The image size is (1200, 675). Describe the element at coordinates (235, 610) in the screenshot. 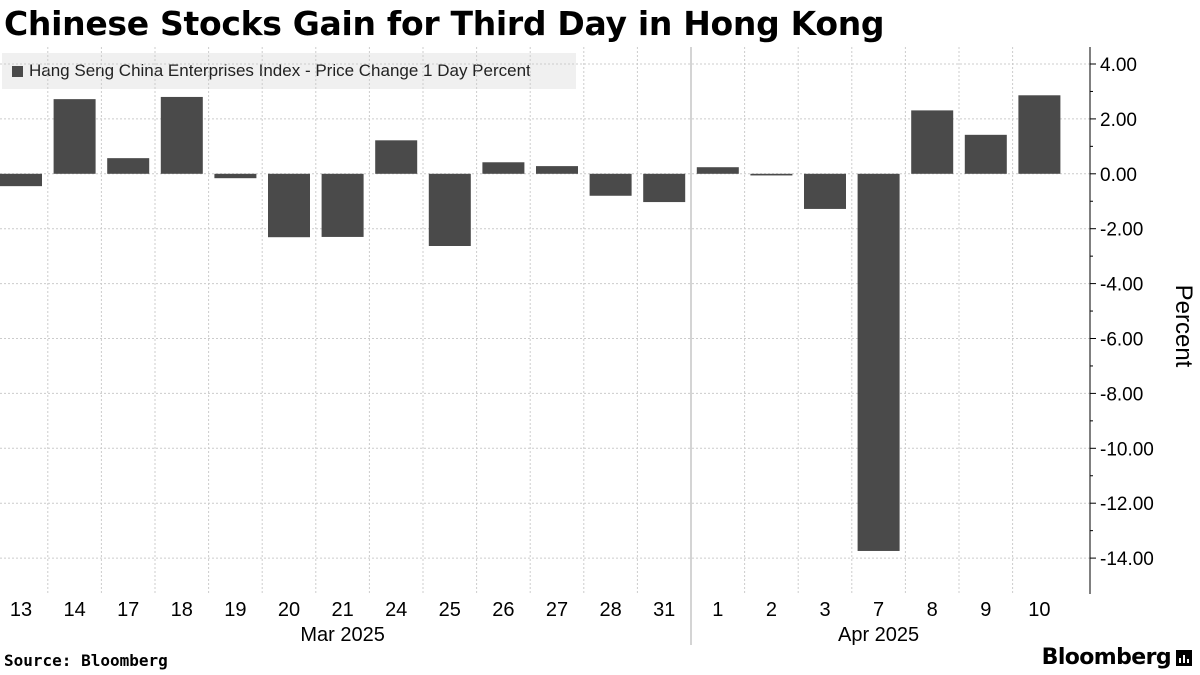

I see `x-tick-label: 19` at that location.